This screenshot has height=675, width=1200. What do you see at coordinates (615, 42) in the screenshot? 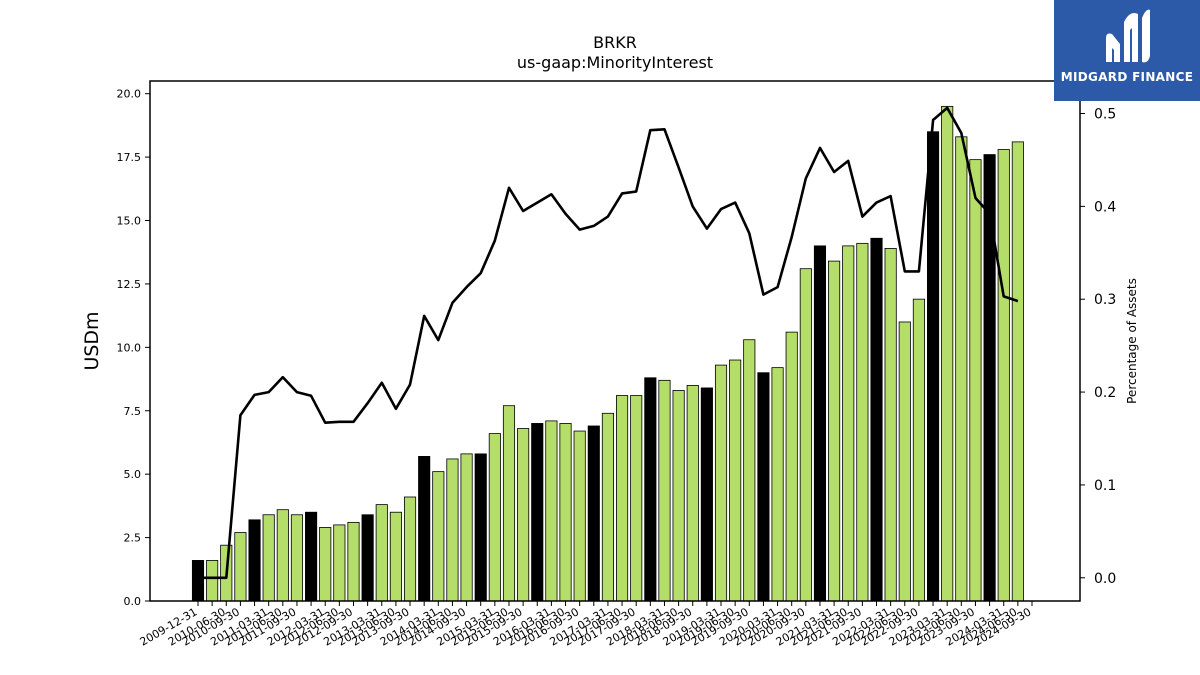
I see `chart-title: BRKR` at bounding box center [615, 42].